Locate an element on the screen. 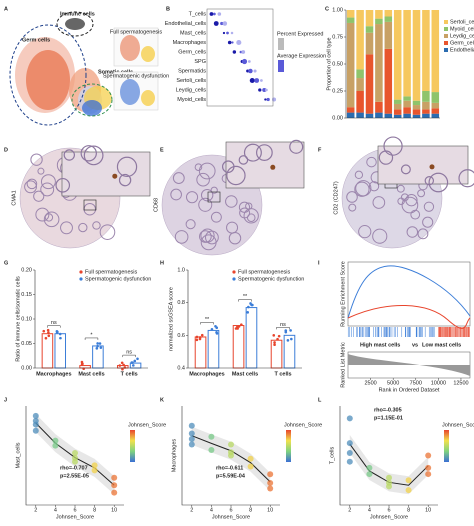  es-curve-high is located at coordinates (409, 292).